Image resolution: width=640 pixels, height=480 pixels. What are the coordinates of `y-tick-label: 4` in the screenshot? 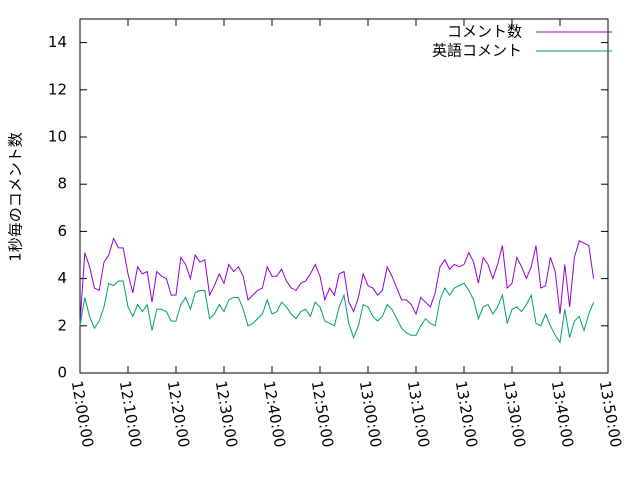 It's located at (62, 278).